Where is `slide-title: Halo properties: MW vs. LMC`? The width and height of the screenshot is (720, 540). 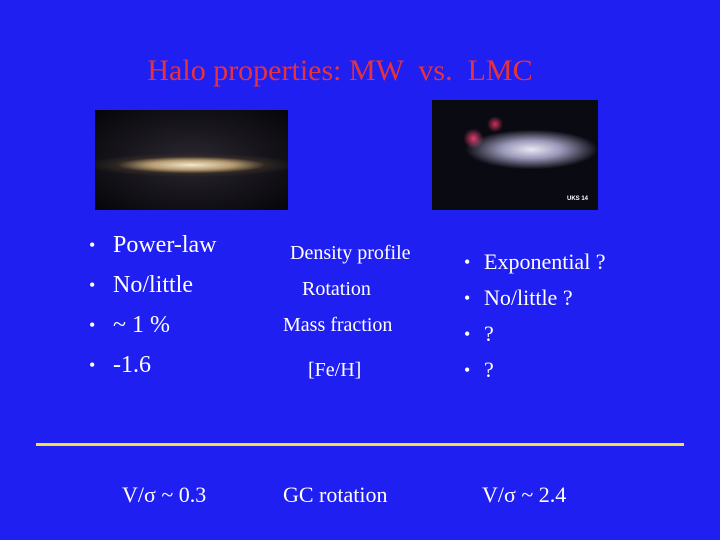
slide-title: Halo properties: MW vs. LMC is located at coordinates (340, 70).